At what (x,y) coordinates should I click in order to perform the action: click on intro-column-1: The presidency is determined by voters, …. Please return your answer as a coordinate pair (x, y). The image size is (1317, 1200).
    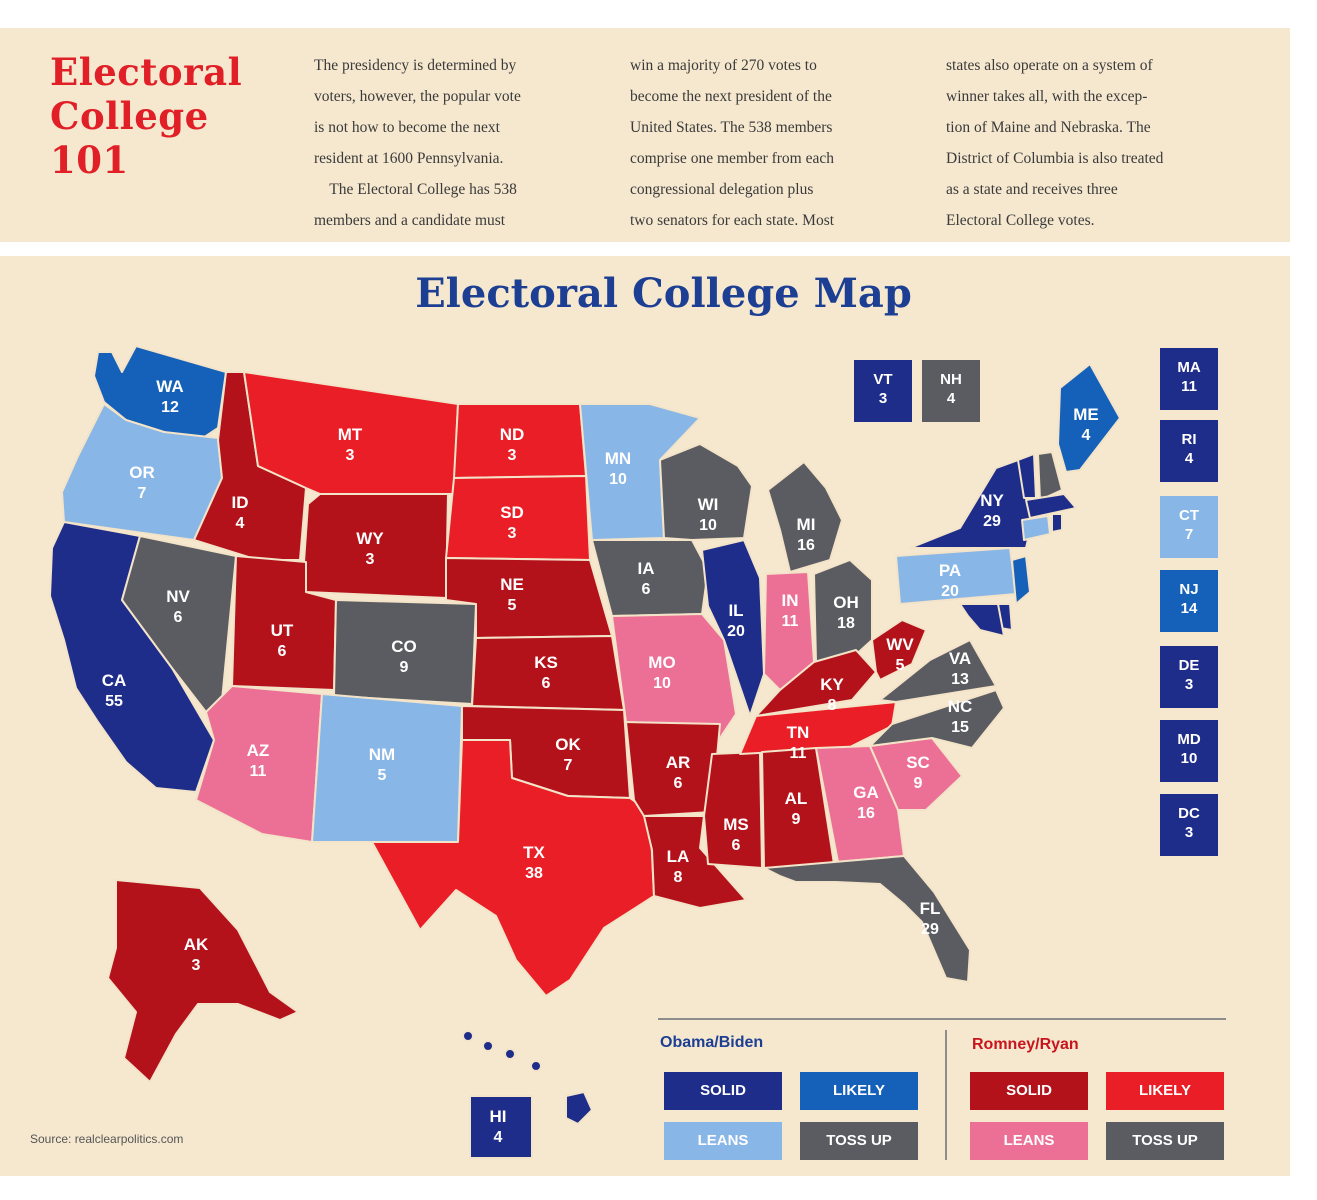
    Looking at the image, I should click on (459, 143).